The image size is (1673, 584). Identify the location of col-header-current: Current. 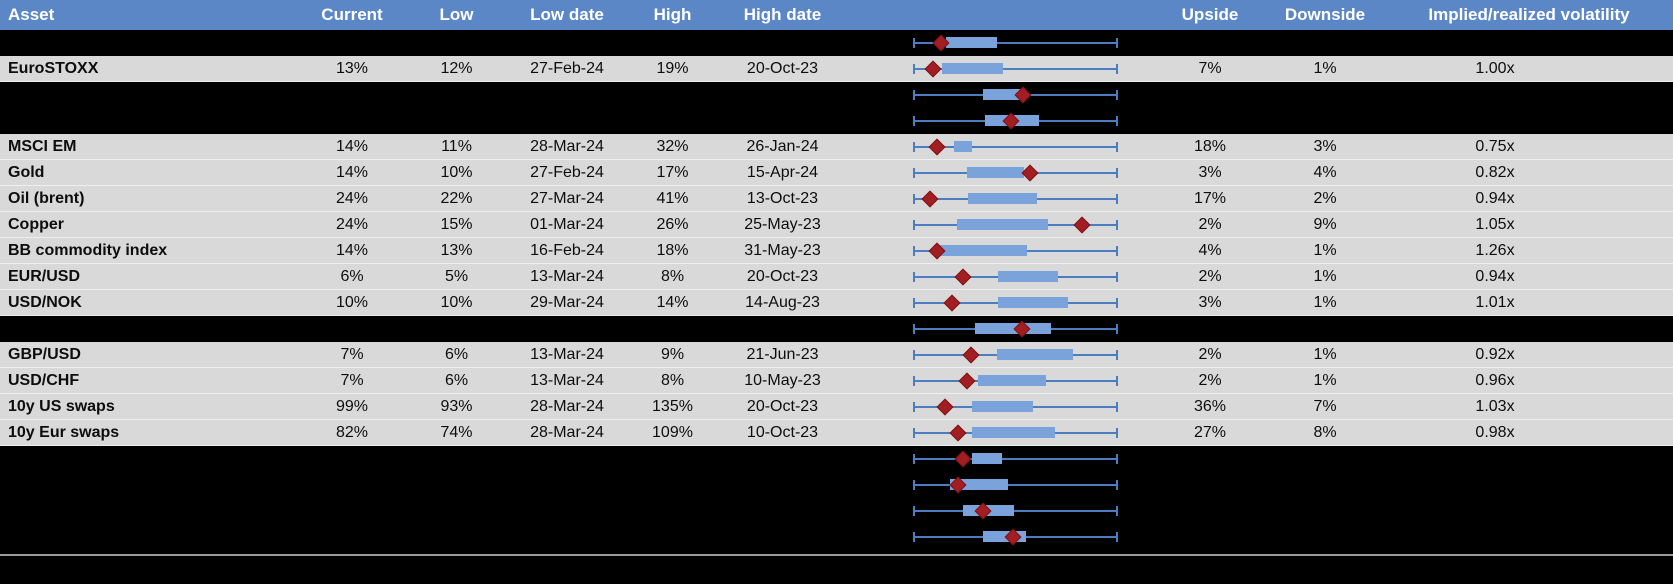
(352, 14).